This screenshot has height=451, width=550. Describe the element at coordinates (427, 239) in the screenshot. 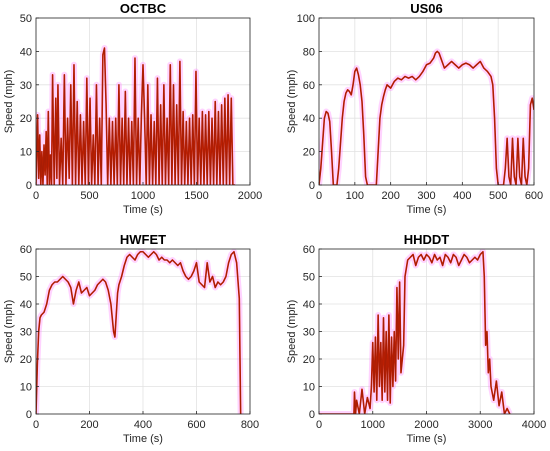

I see `plot-title: HHDDT` at that location.